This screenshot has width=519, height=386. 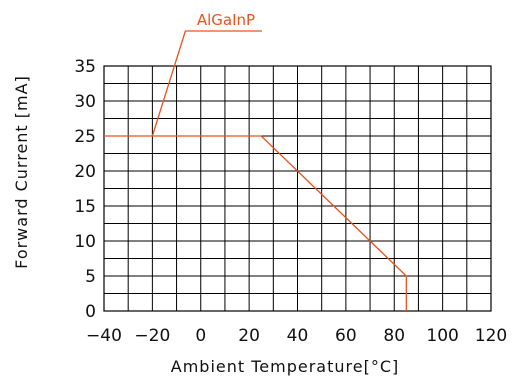 What do you see at coordinates (85, 242) in the screenshot?
I see `y-tick-label: 10` at bounding box center [85, 242].